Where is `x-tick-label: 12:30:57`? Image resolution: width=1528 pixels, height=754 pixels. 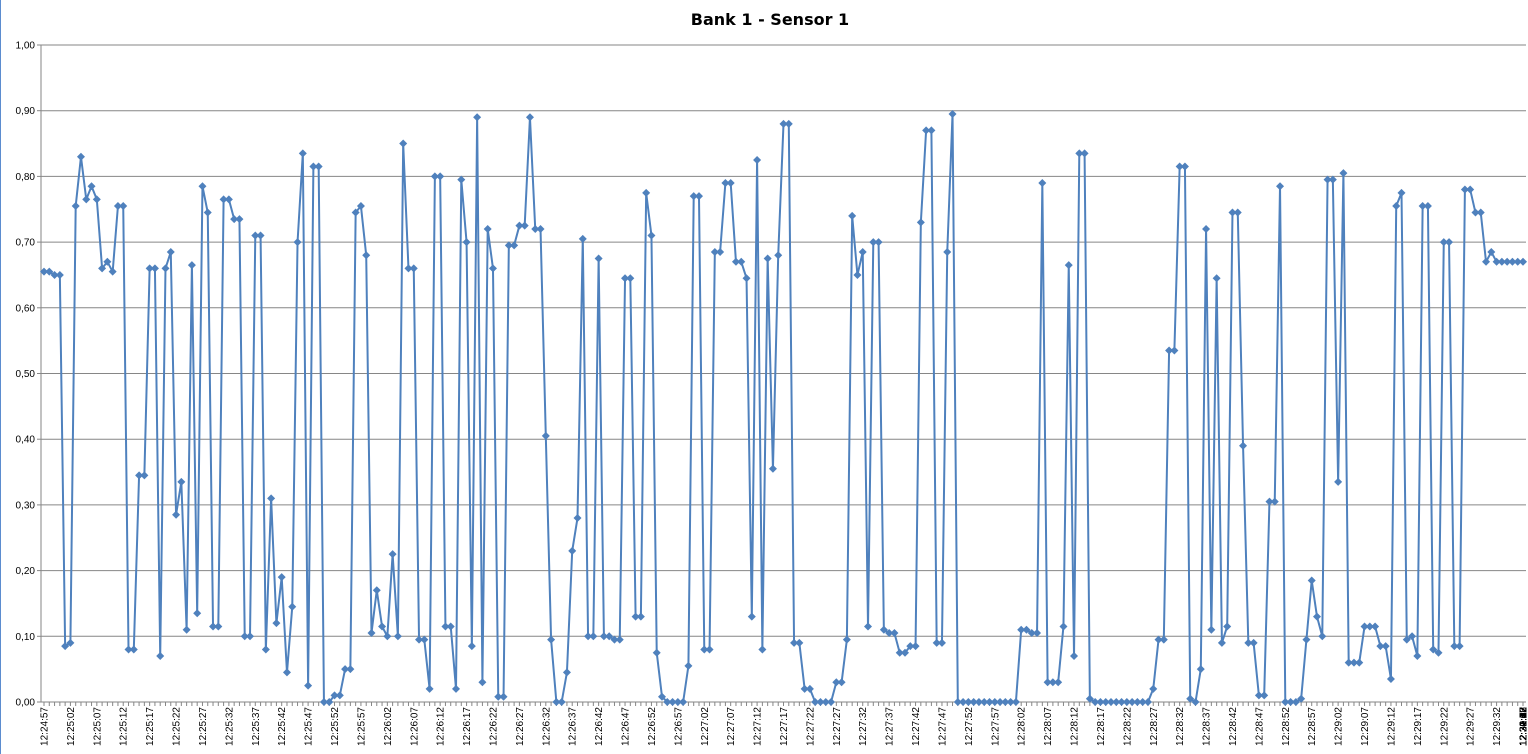
x-tick-label: 12:30:57 is located at coordinates (1523, 726).